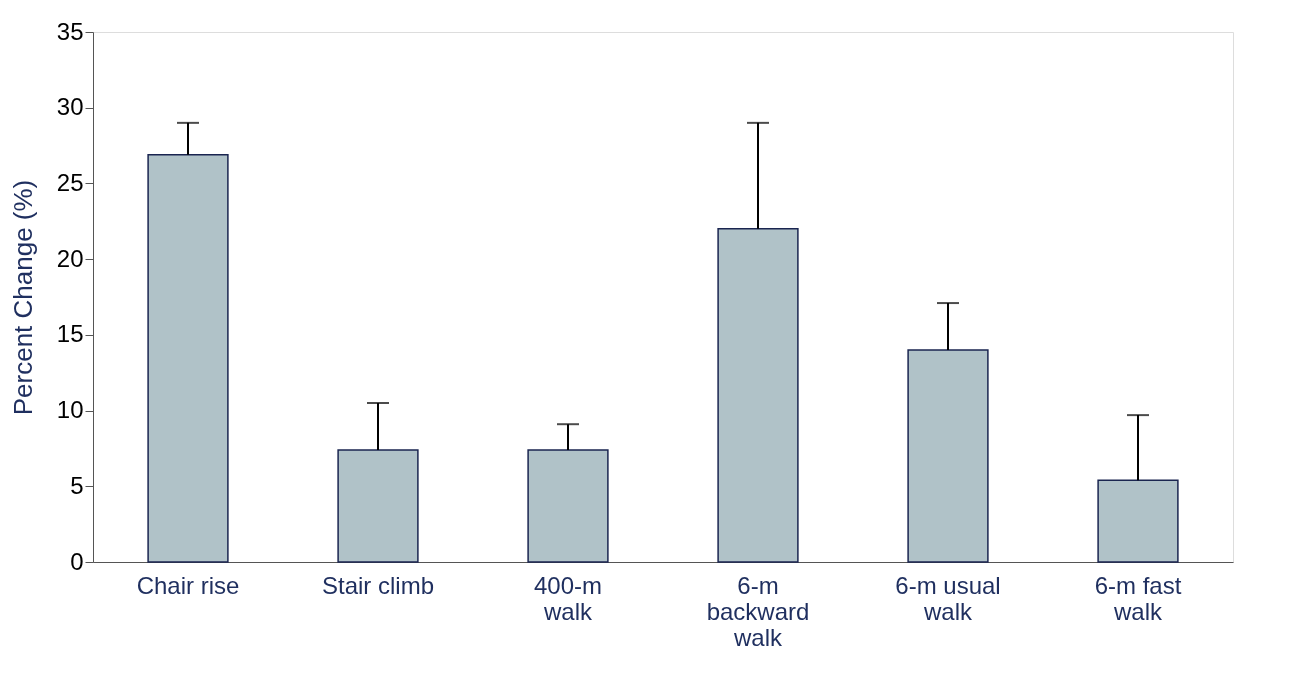  What do you see at coordinates (70, 31) in the screenshot?
I see `y-tick-label: 35` at bounding box center [70, 31].